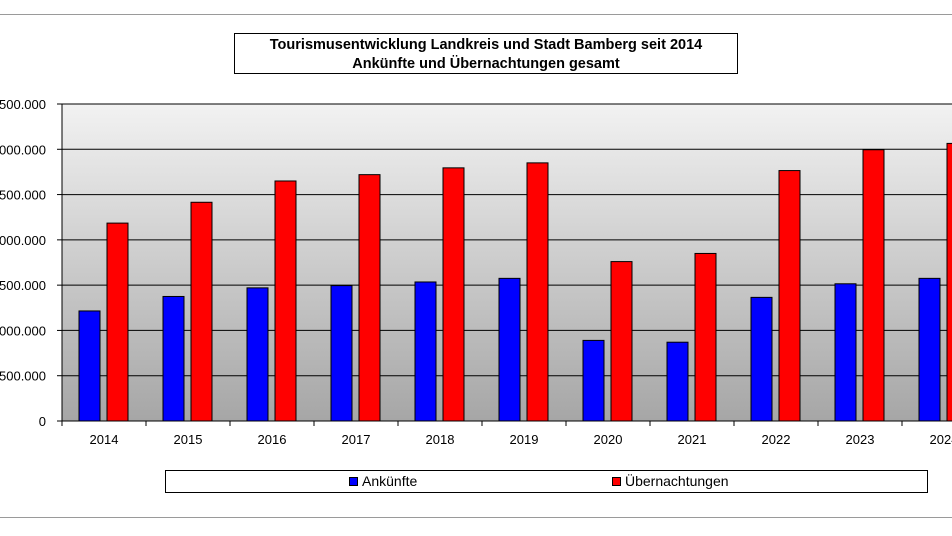  I want to click on y-tick-label: 0, so click(42, 421).